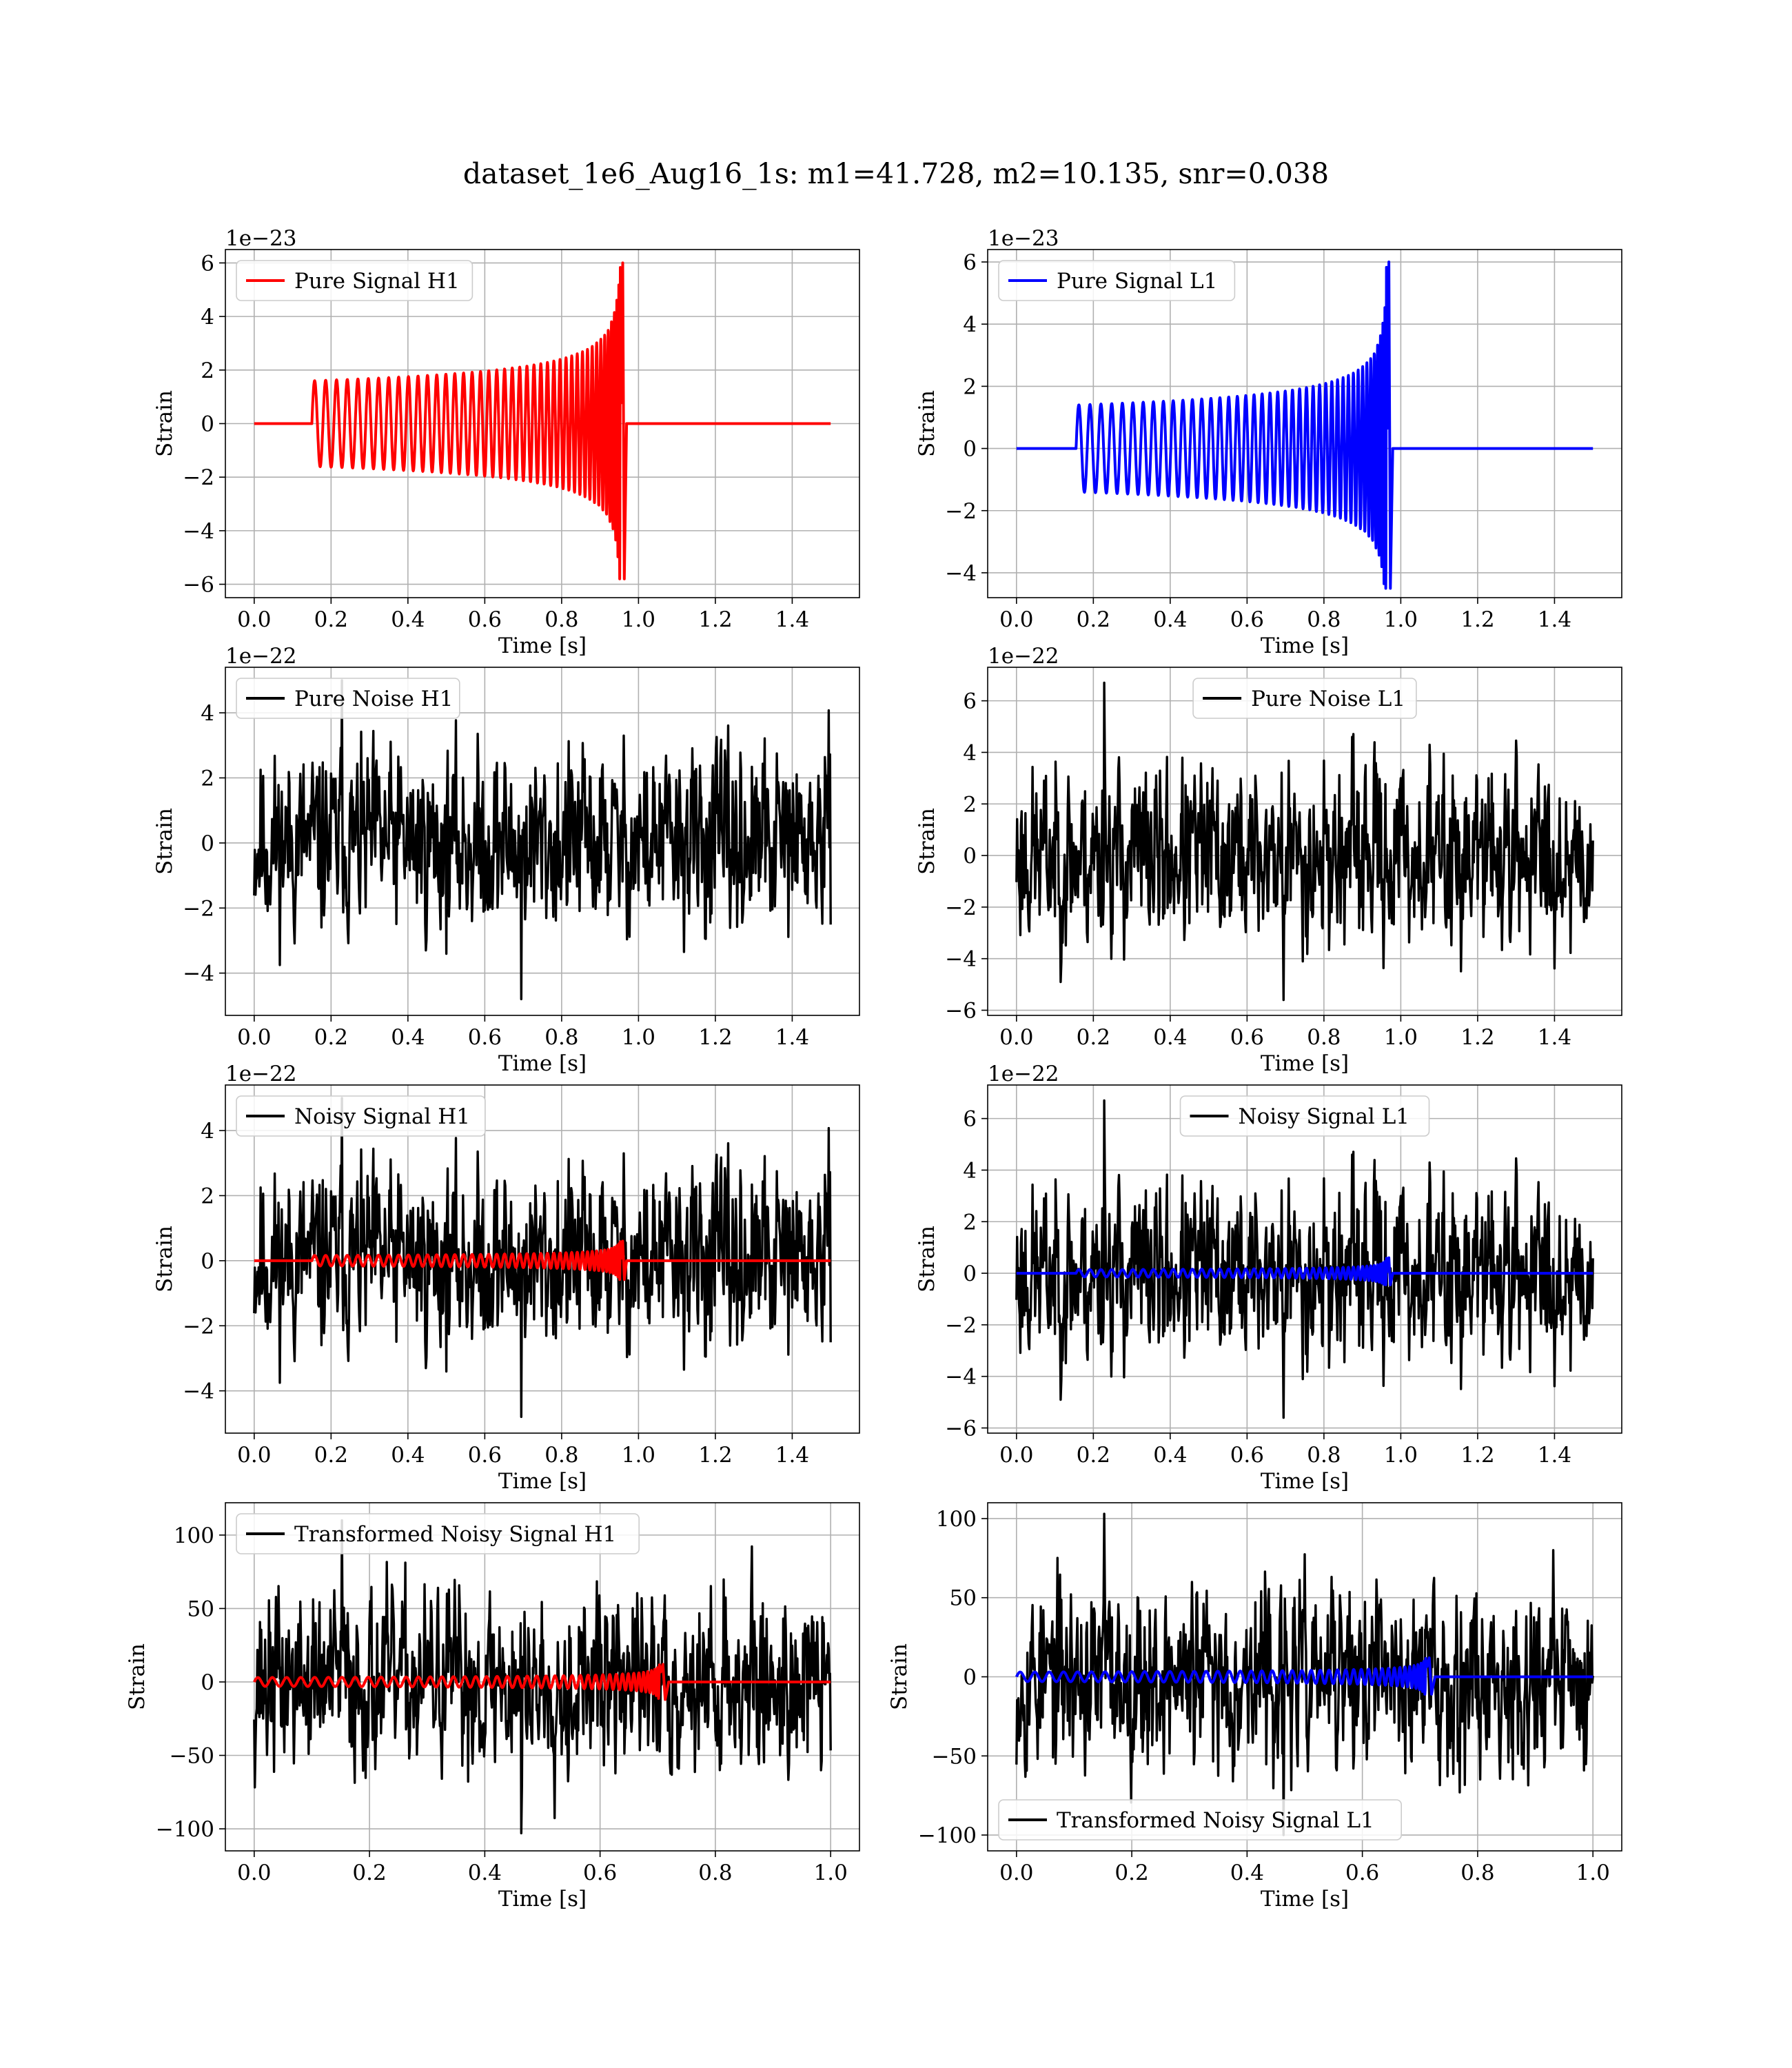  I want to click on legend: Pure Noise L1, so click(1304, 698).